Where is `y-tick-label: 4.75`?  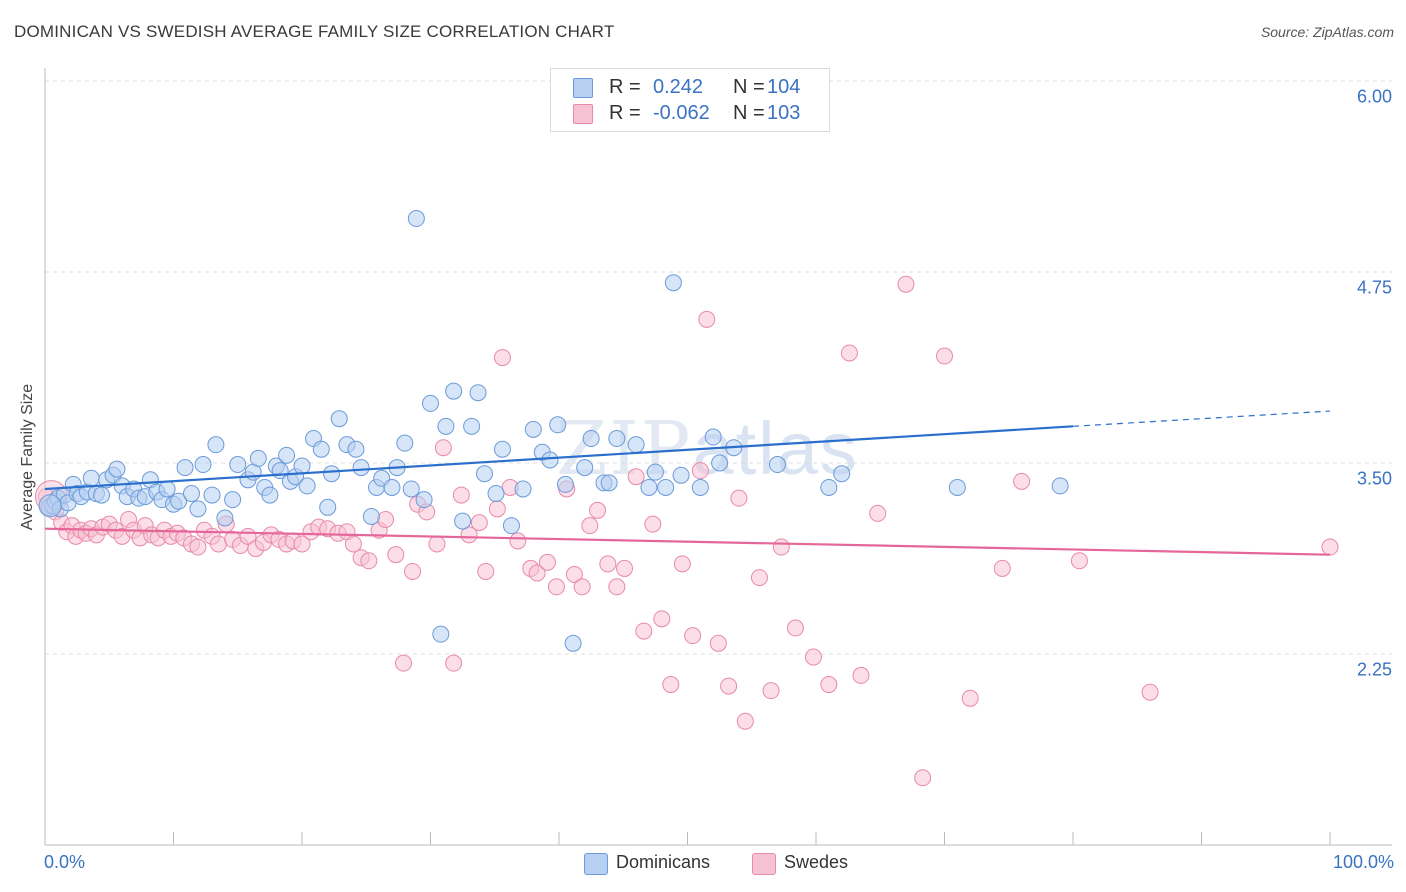 y-tick-label: 4.75 is located at coordinates (1374, 287).